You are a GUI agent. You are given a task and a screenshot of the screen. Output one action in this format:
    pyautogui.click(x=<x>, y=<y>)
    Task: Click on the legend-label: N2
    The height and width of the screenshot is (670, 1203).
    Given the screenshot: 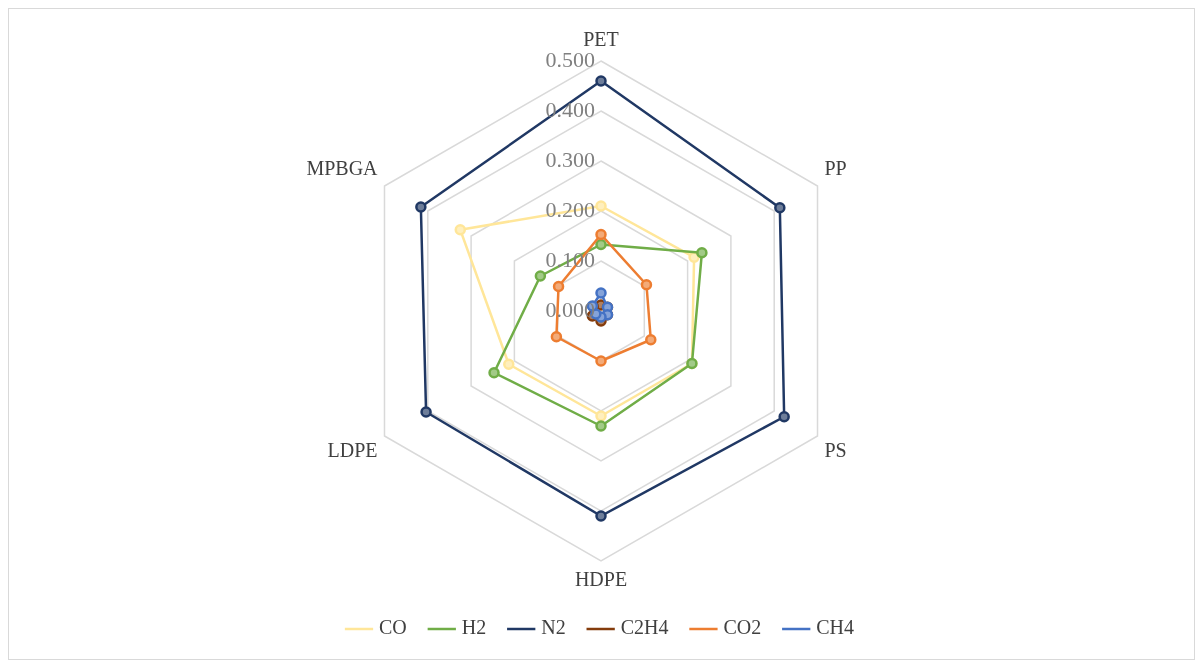 What is the action you would take?
    pyautogui.click(x=553, y=627)
    